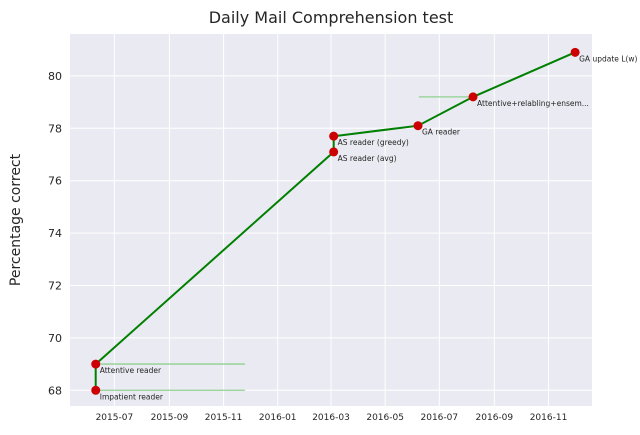  I want to click on y-tick-labels: 68 70 72 74 76 78 80, so click(55, 233).